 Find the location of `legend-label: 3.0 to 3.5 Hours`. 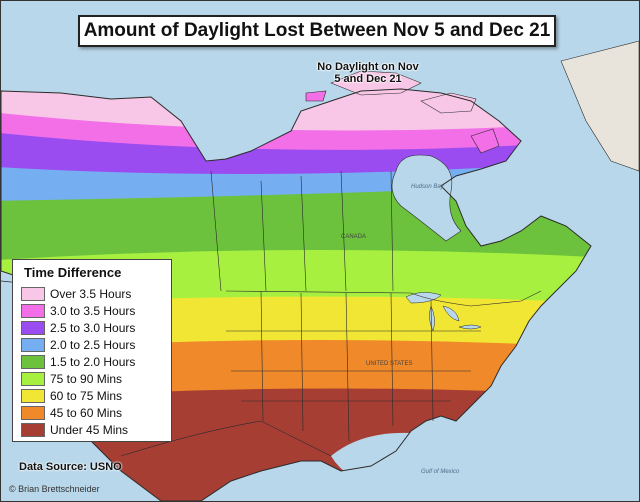

legend-label: 3.0 to 3.5 Hours is located at coordinates (93, 311).